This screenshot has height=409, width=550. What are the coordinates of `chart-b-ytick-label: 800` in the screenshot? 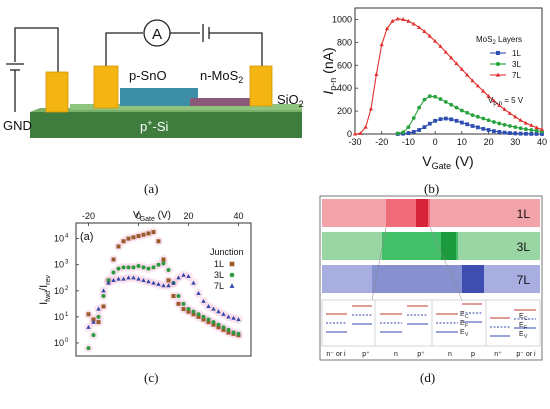 It's located at (344, 42).